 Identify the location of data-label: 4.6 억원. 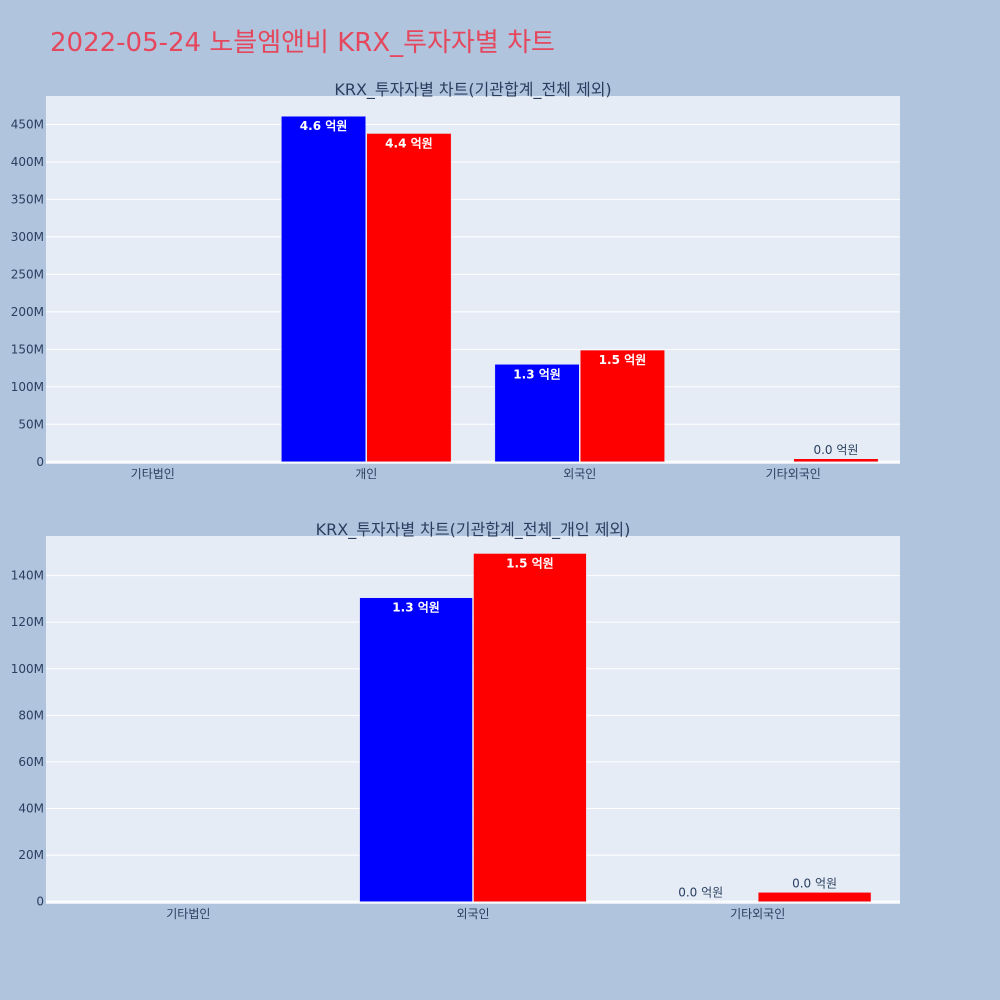
(324, 126).